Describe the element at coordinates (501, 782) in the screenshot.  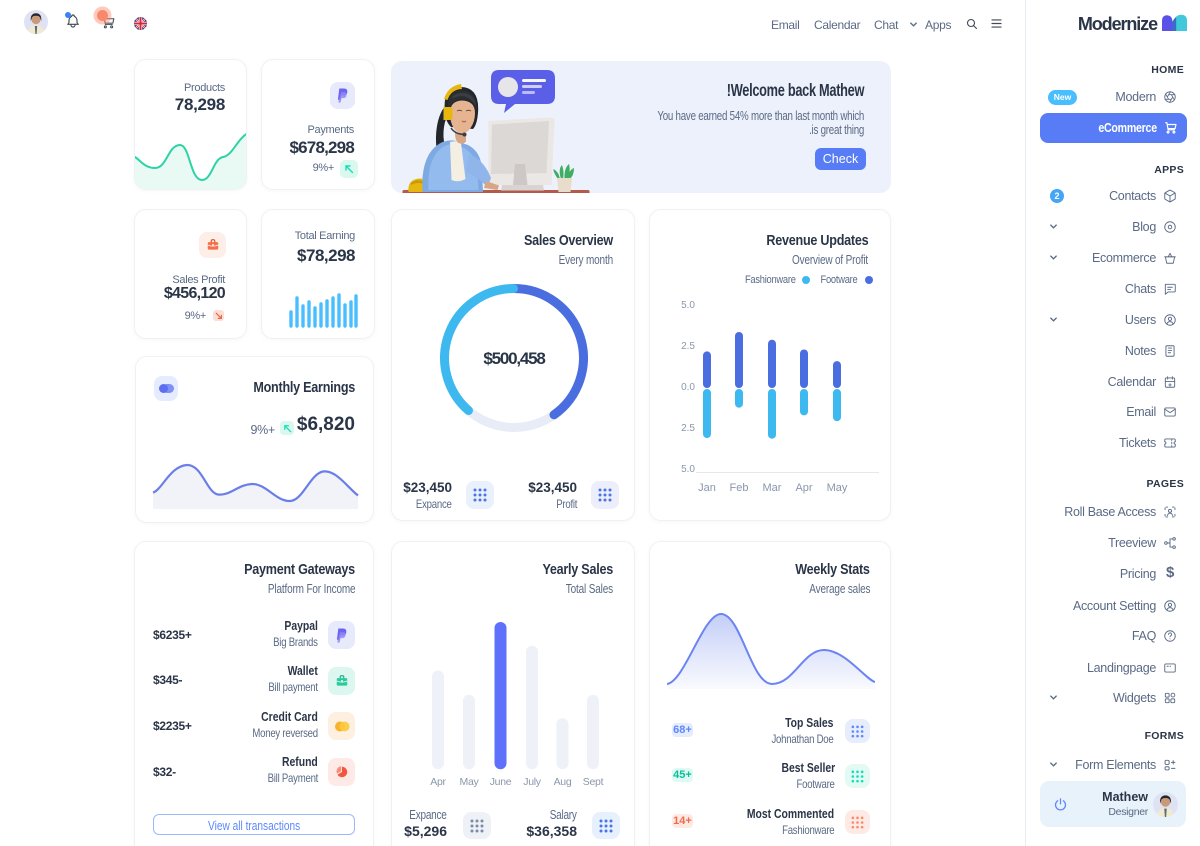
I see `svg-text: June` at that location.